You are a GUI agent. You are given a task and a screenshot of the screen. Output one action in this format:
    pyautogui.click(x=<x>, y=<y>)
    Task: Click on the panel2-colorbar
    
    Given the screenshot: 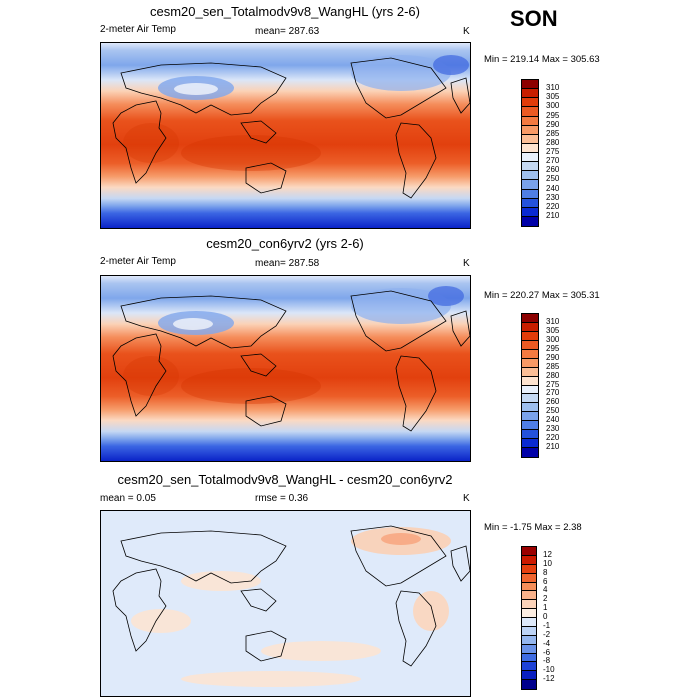 What is the action you would take?
    pyautogui.click(x=530, y=385)
    